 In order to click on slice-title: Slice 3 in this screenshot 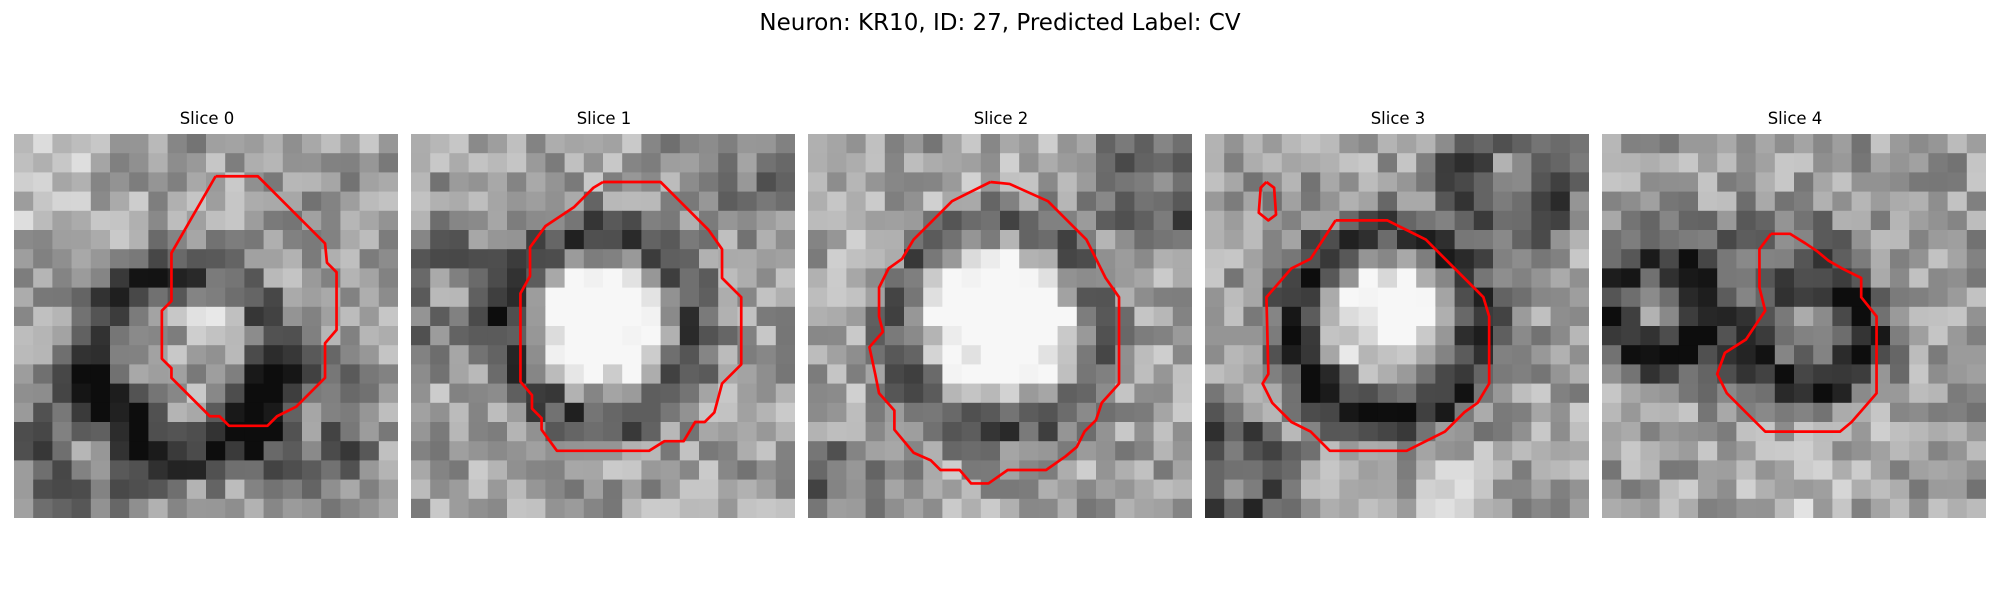, I will do `click(1398, 118)`.